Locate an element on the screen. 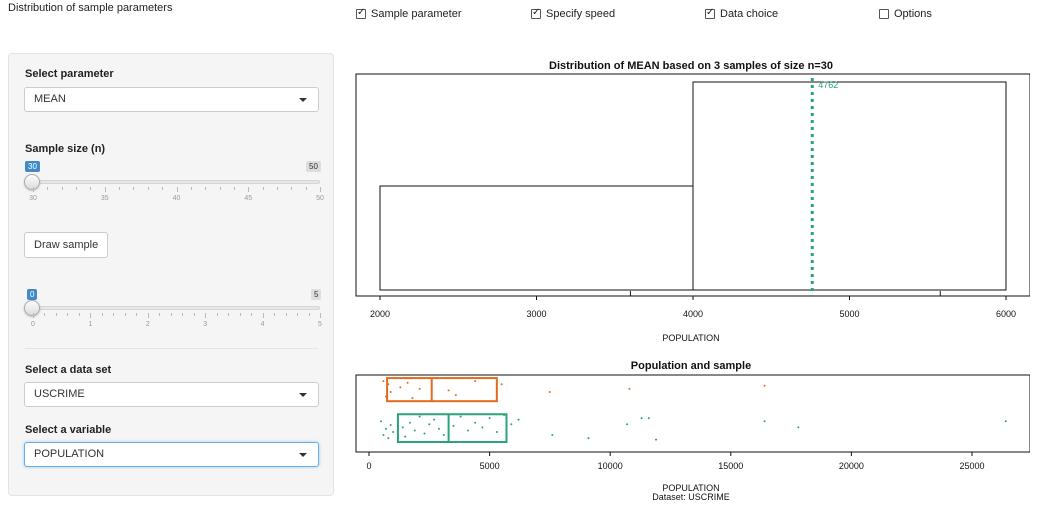 The height and width of the screenshot is (527, 1040). variable-label: Select a variable is located at coordinates (68, 430).